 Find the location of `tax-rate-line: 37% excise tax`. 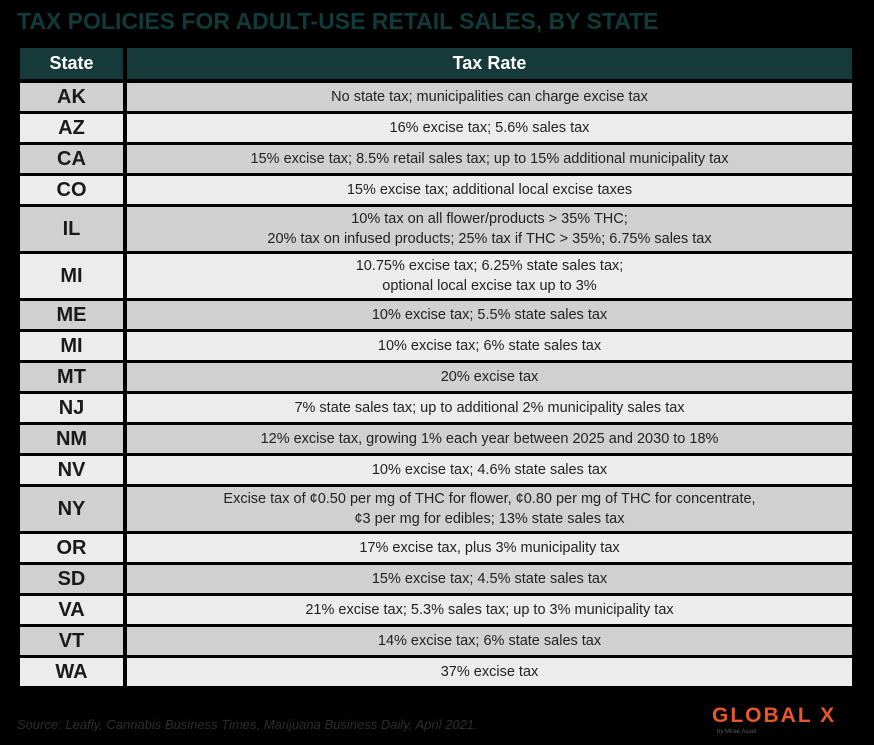

tax-rate-line: 37% excise tax is located at coordinates (489, 672).